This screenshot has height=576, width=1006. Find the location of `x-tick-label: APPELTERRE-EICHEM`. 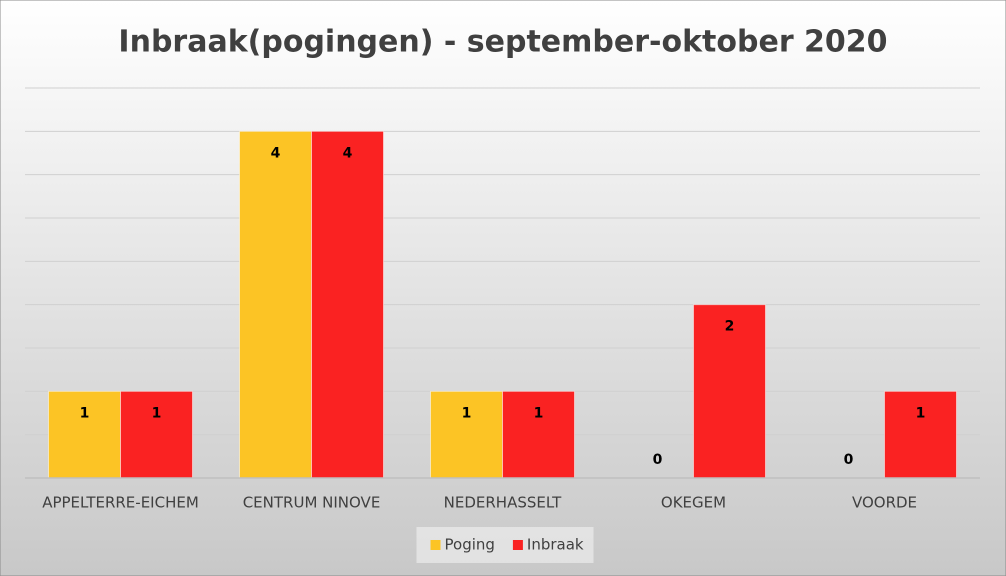

x-tick-label: APPELTERRE-EICHEM is located at coordinates (120, 503).